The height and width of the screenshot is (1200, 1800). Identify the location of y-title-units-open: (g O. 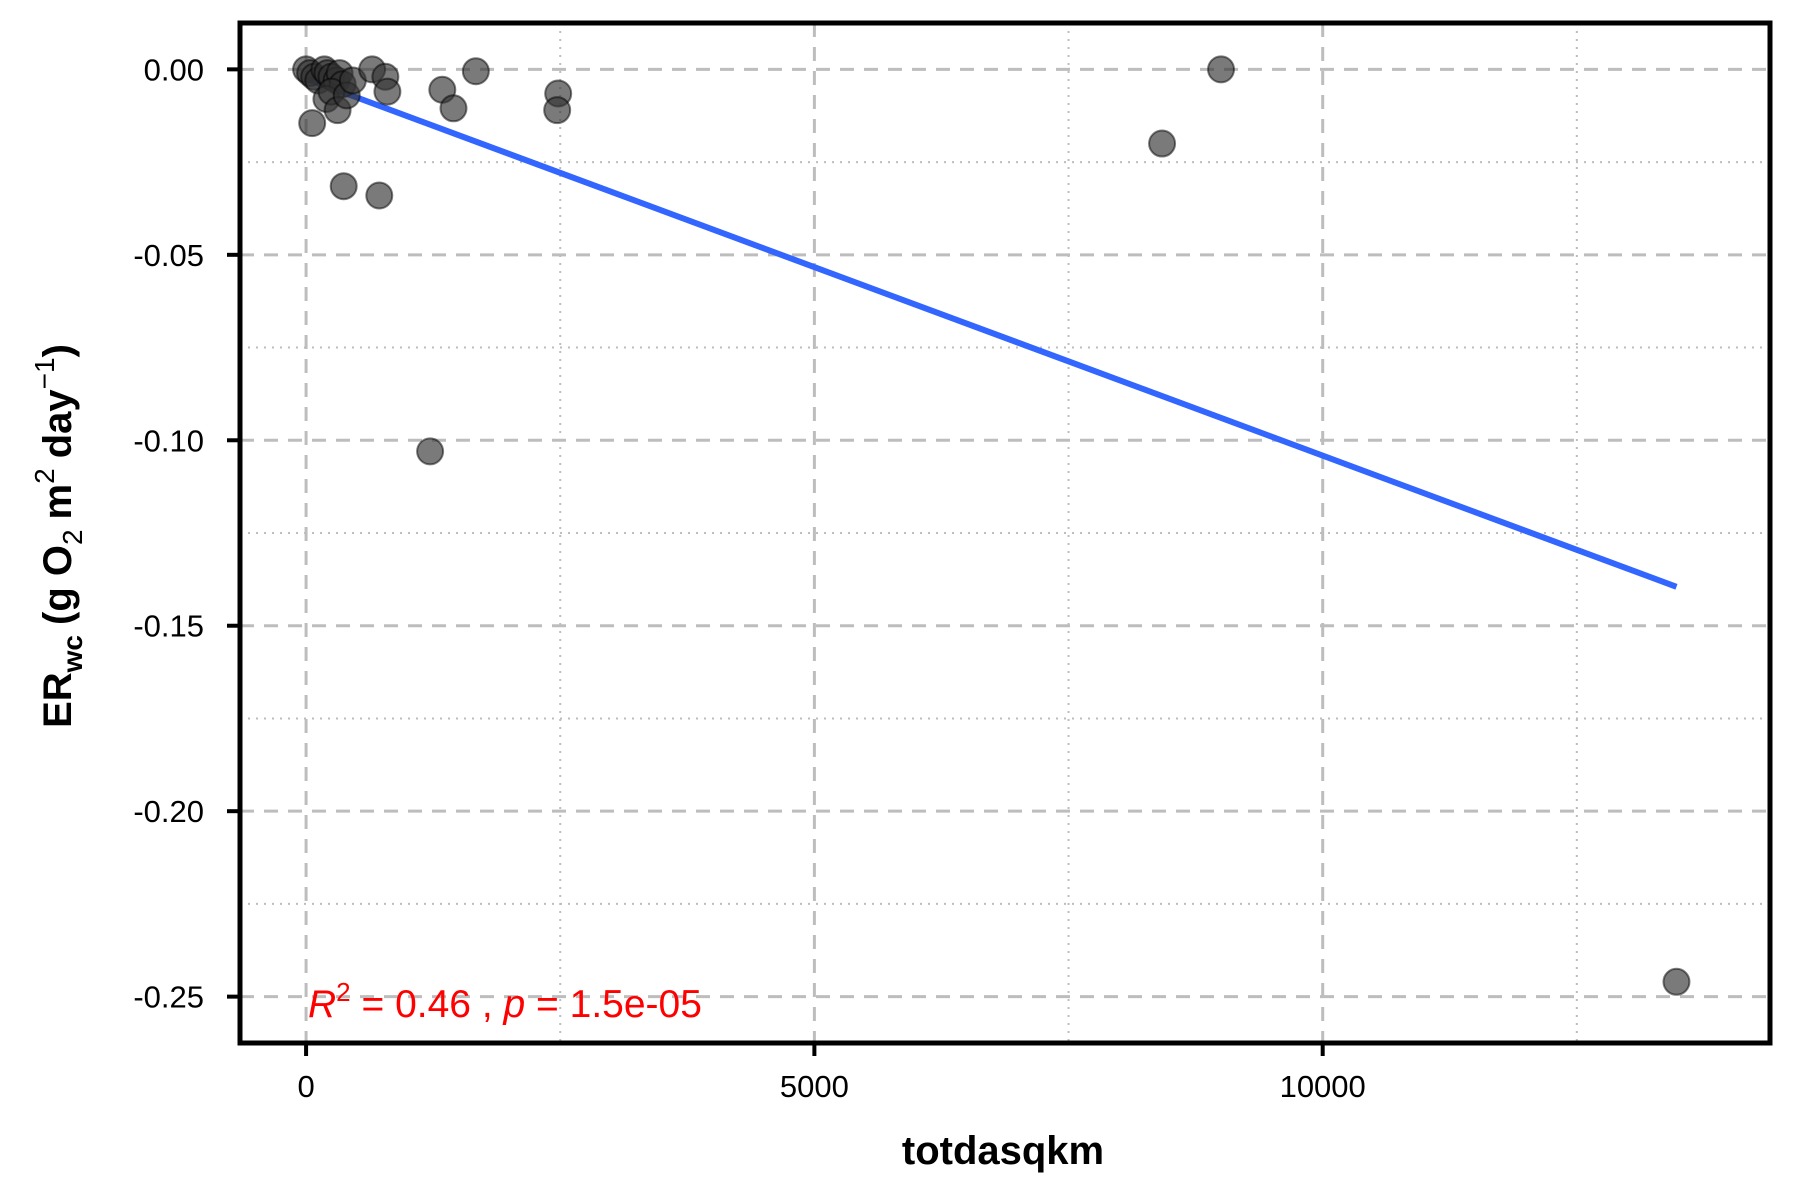
(58, 585).